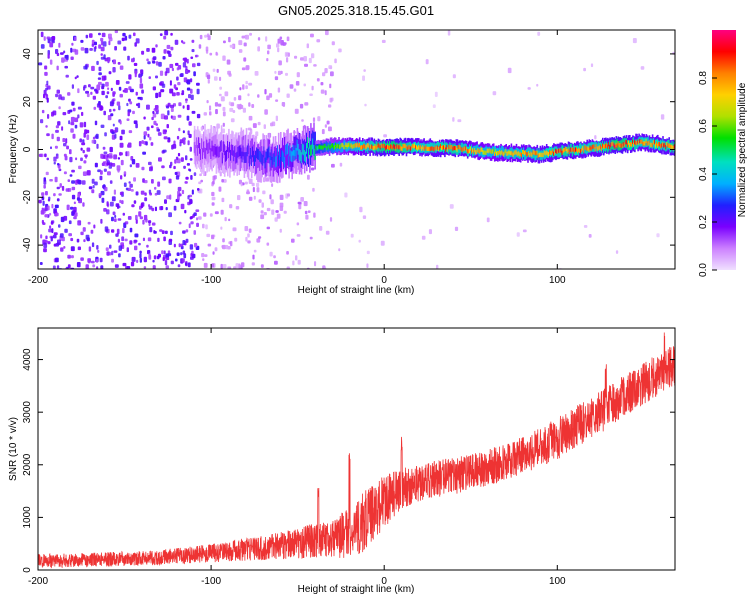 The image size is (750, 605). What do you see at coordinates (703, 222) in the screenshot?
I see `colorbar-tick-label: 0.2` at bounding box center [703, 222].